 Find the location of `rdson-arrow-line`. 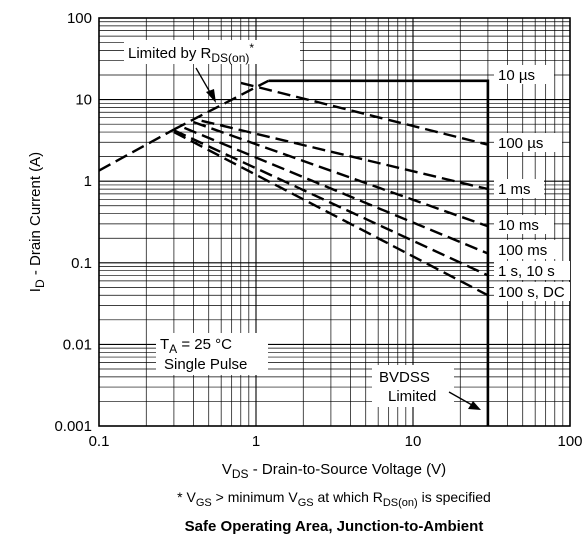

rdson-arrow-line is located at coordinates (203, 81).